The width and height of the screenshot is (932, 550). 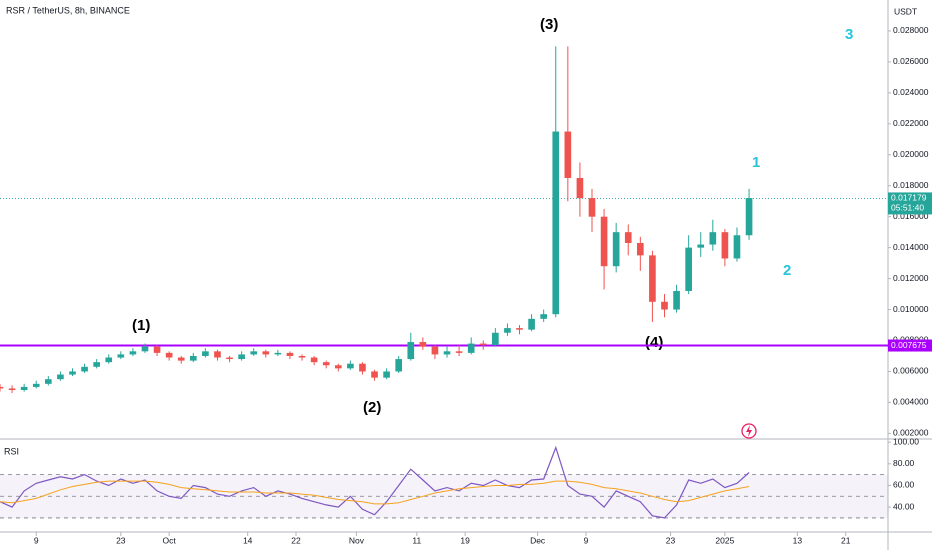 What do you see at coordinates (846, 540) in the screenshot?
I see `x-tick-label: 21` at bounding box center [846, 540].